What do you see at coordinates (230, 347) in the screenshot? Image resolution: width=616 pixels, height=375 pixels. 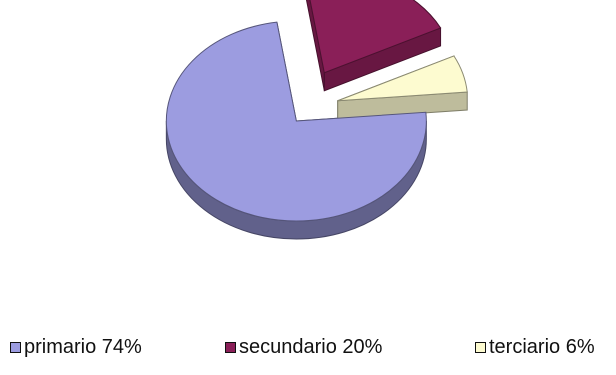 I see `legend-swatch-secundario` at bounding box center [230, 347].